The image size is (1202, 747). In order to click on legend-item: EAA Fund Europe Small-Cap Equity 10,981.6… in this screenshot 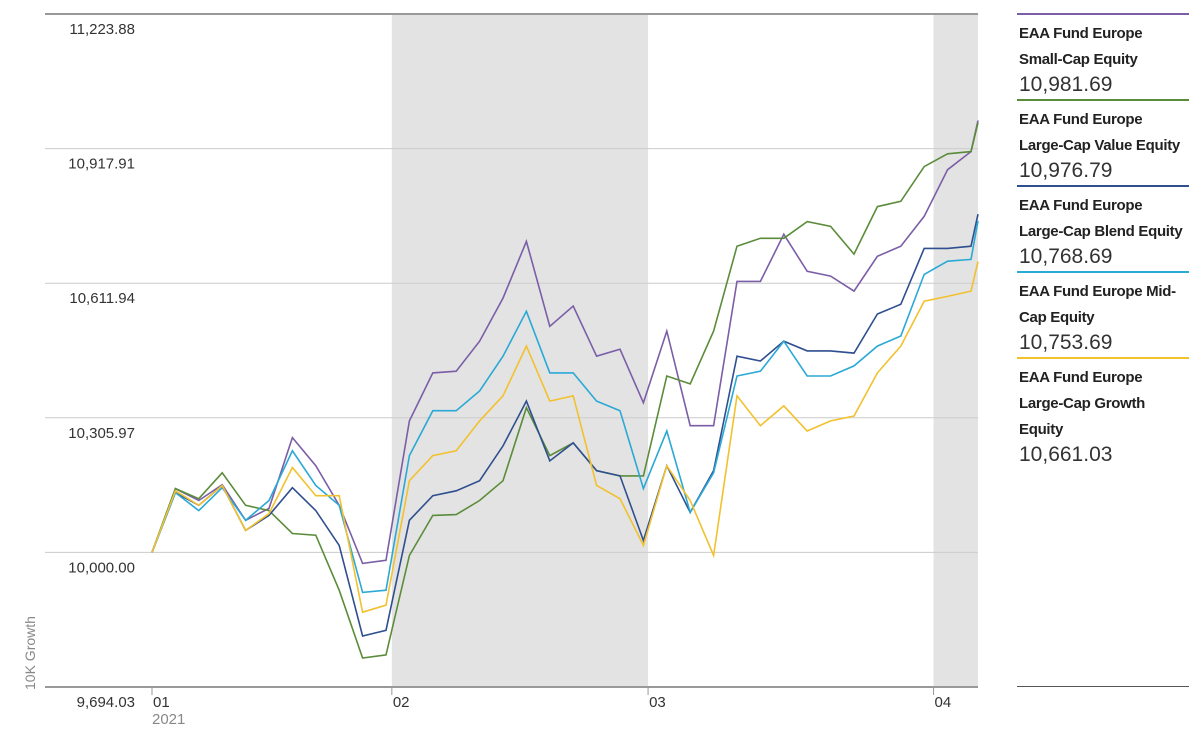, I will do `click(1103, 56)`.